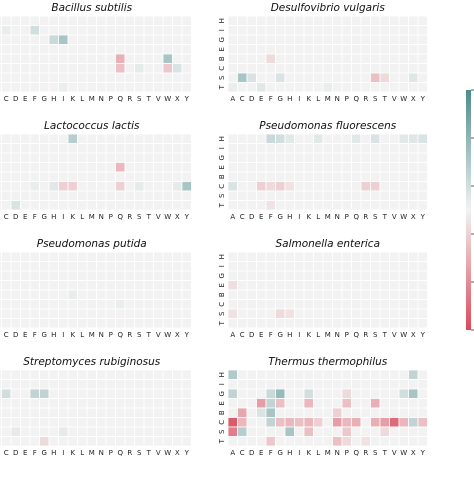 Image resolution: width=474 pixels, height=478 pixels. Describe the element at coordinates (187, 217) in the screenshot. I see `x-tick-label: Y` at that location.